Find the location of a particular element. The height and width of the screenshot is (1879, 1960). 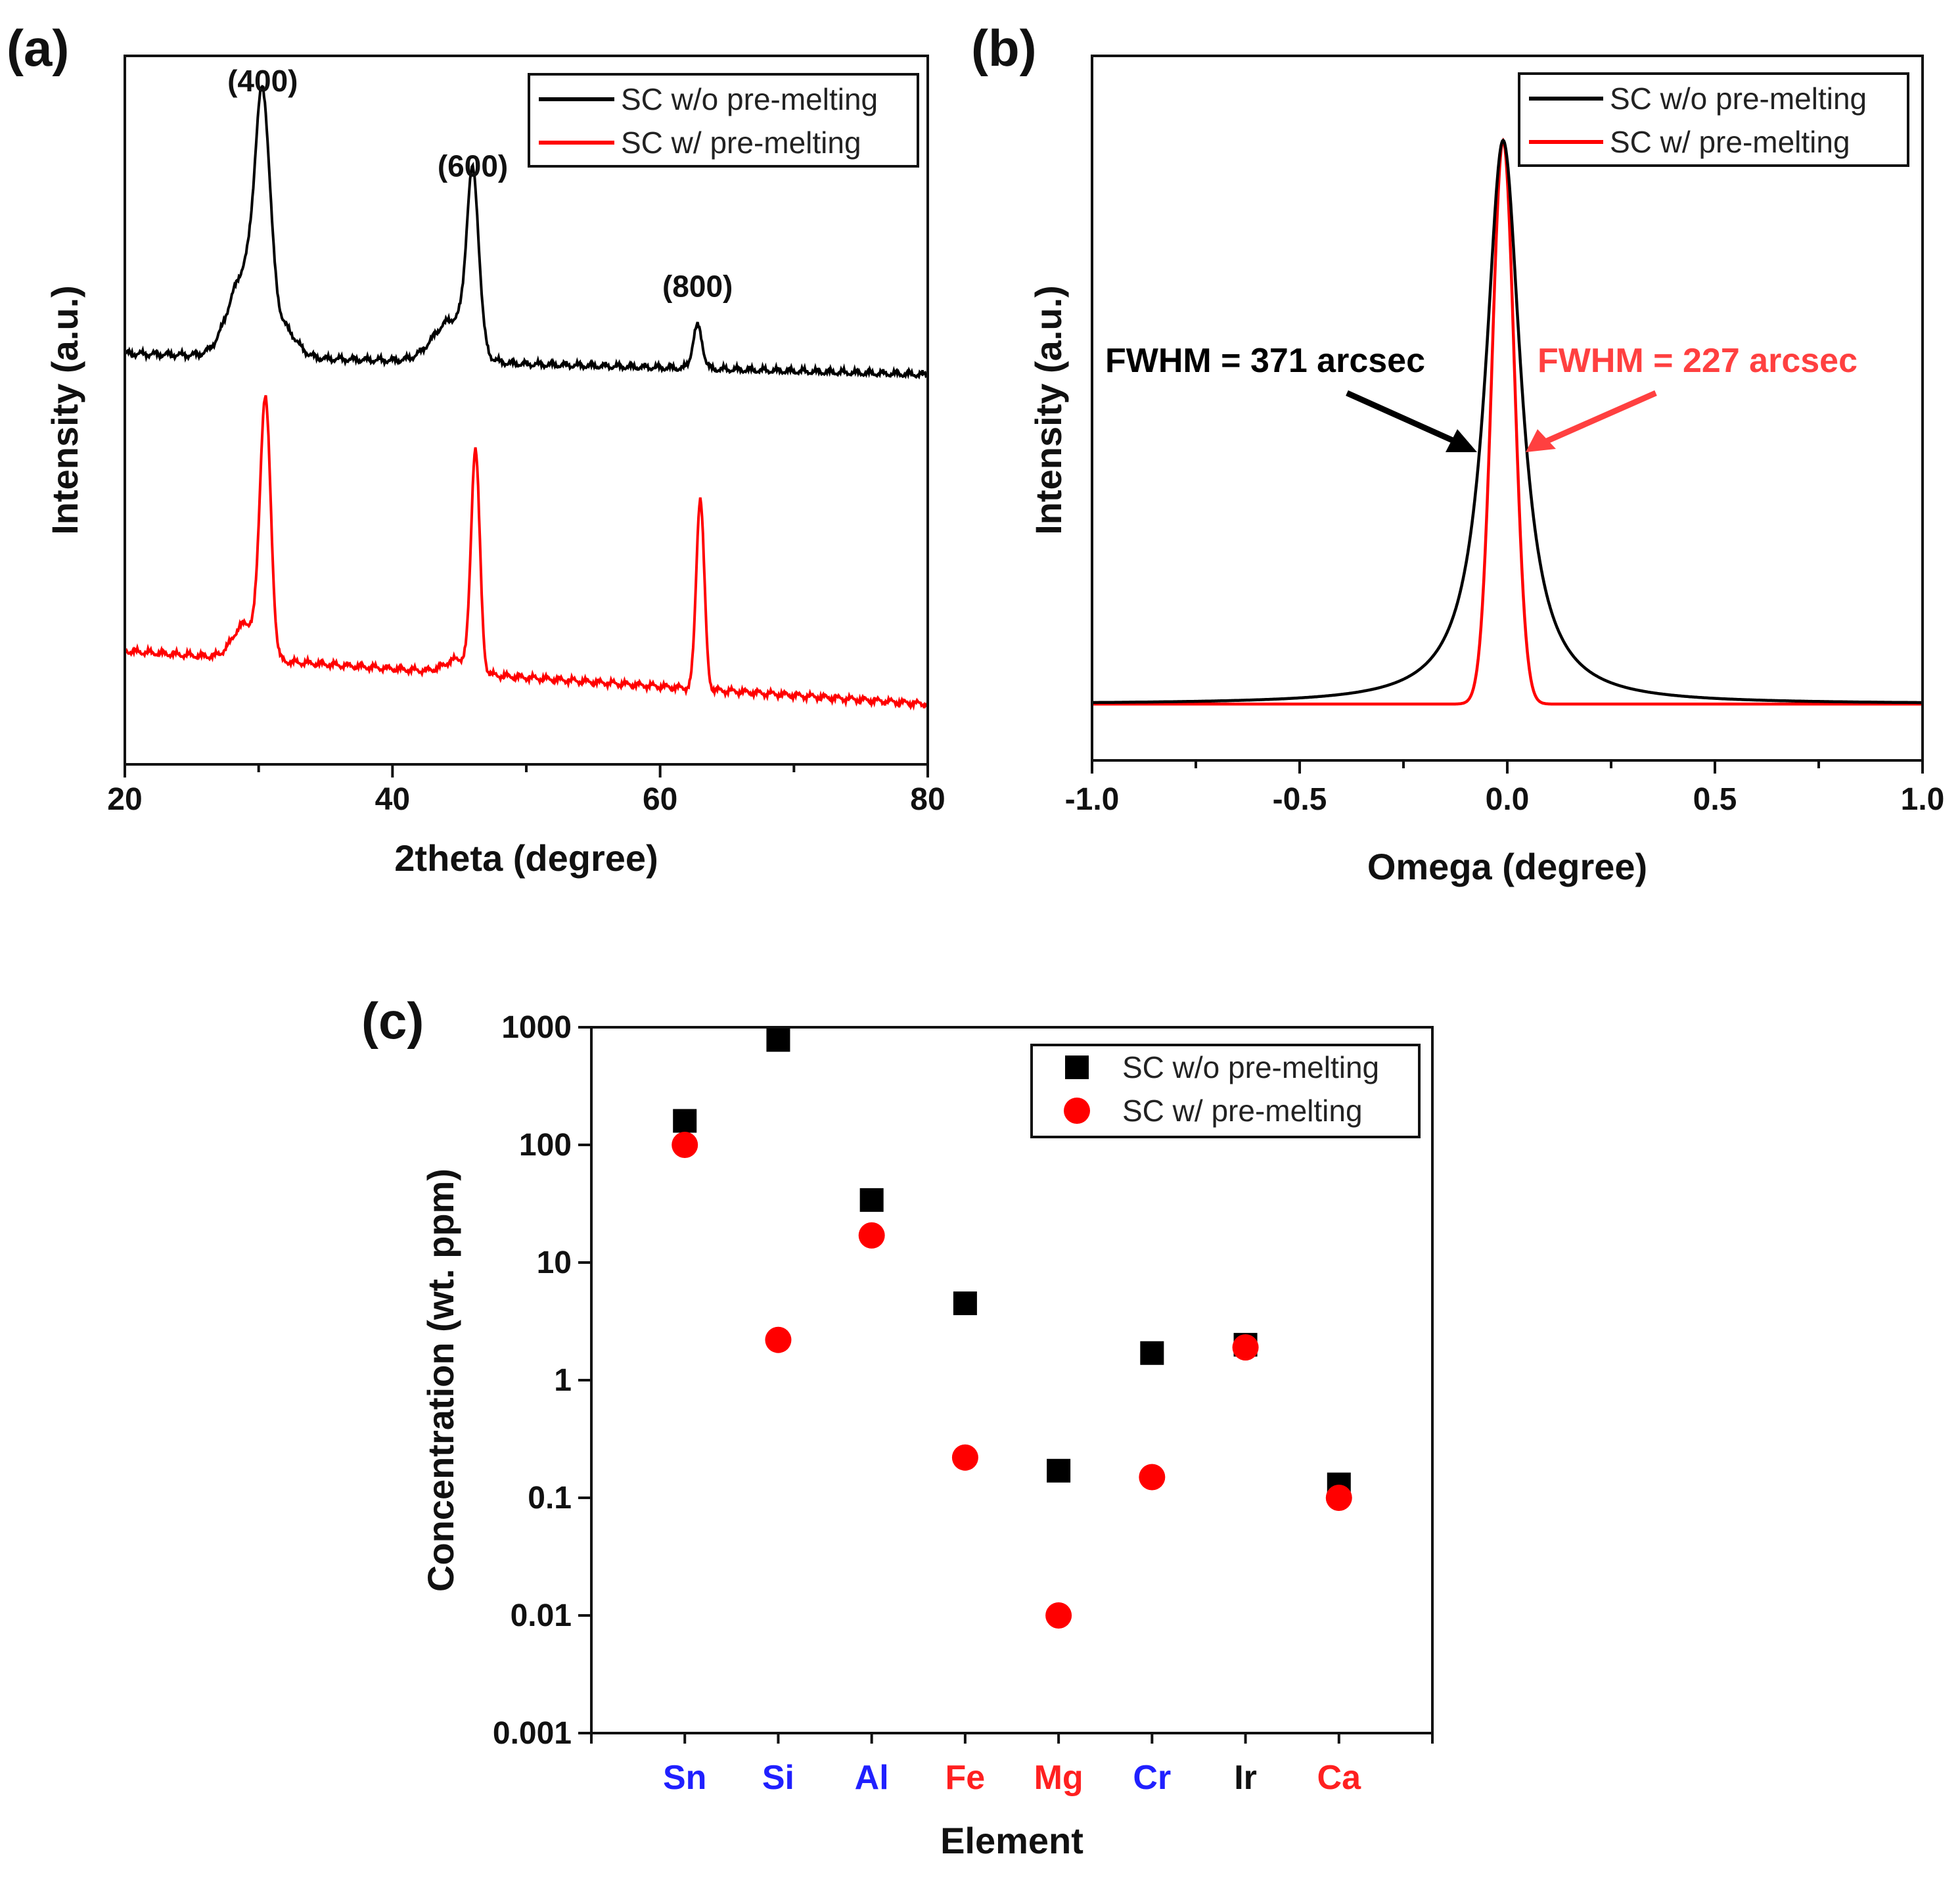

panel-c-point-circle-ca is located at coordinates (1338, 1498).